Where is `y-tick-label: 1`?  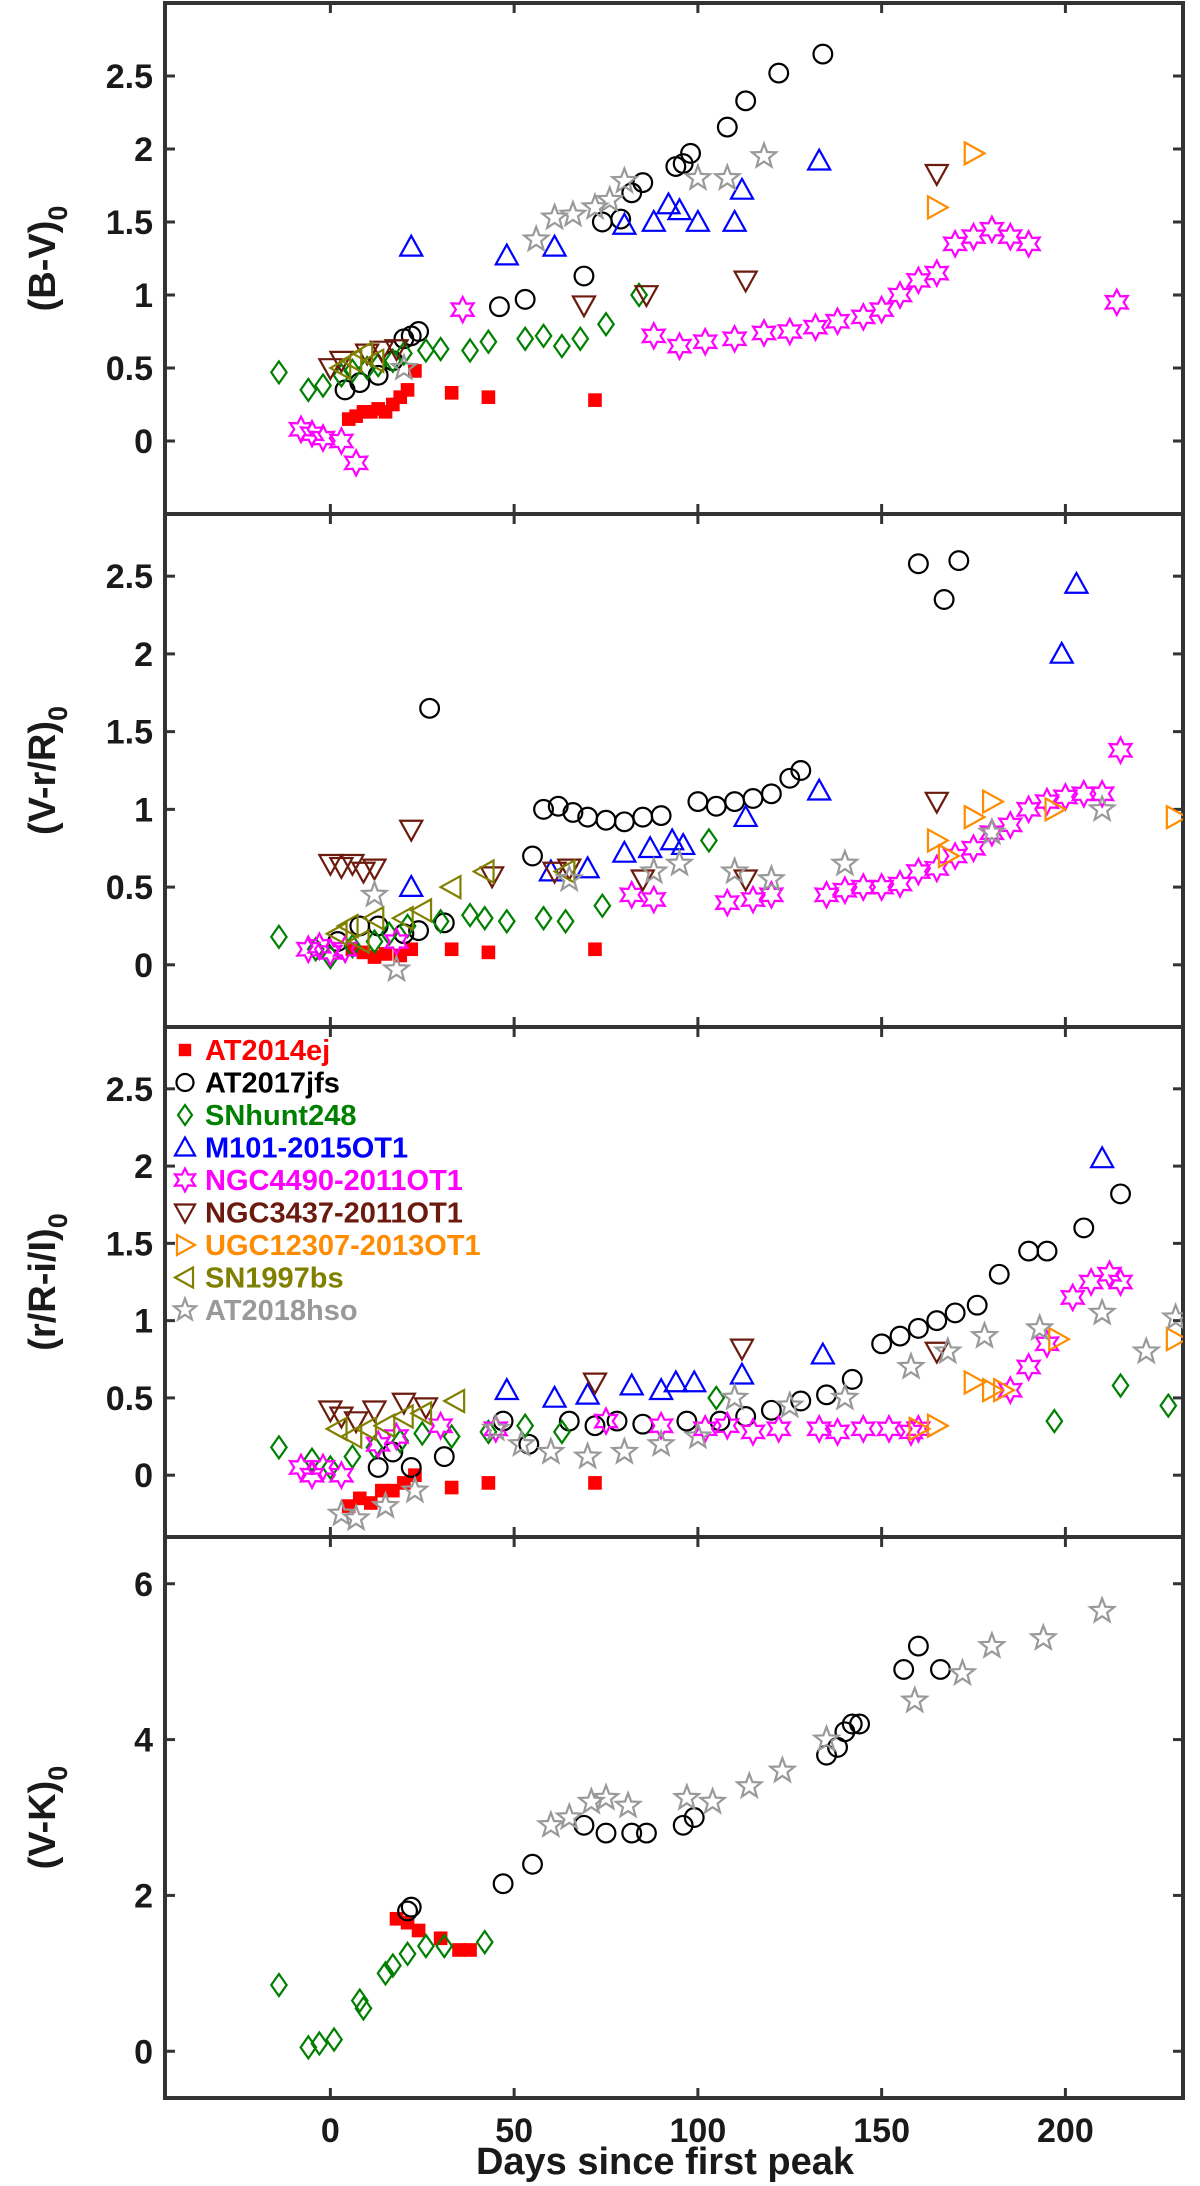 y-tick-label: 1 is located at coordinates (143, 1322).